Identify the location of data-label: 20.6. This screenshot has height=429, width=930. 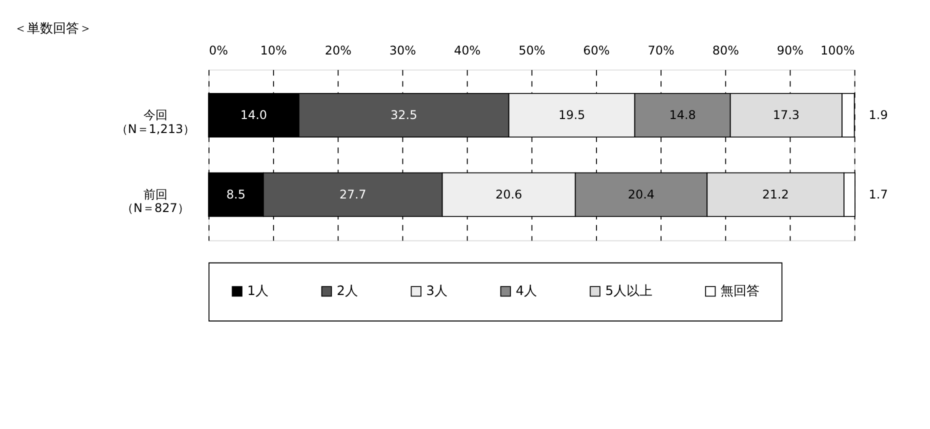
(508, 194).